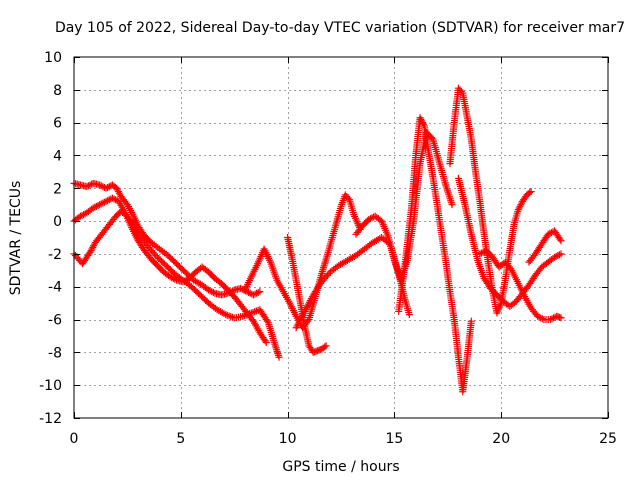 The height and width of the screenshot is (480, 640). What do you see at coordinates (288, 439) in the screenshot?
I see `x-tick-label: 10` at bounding box center [288, 439].